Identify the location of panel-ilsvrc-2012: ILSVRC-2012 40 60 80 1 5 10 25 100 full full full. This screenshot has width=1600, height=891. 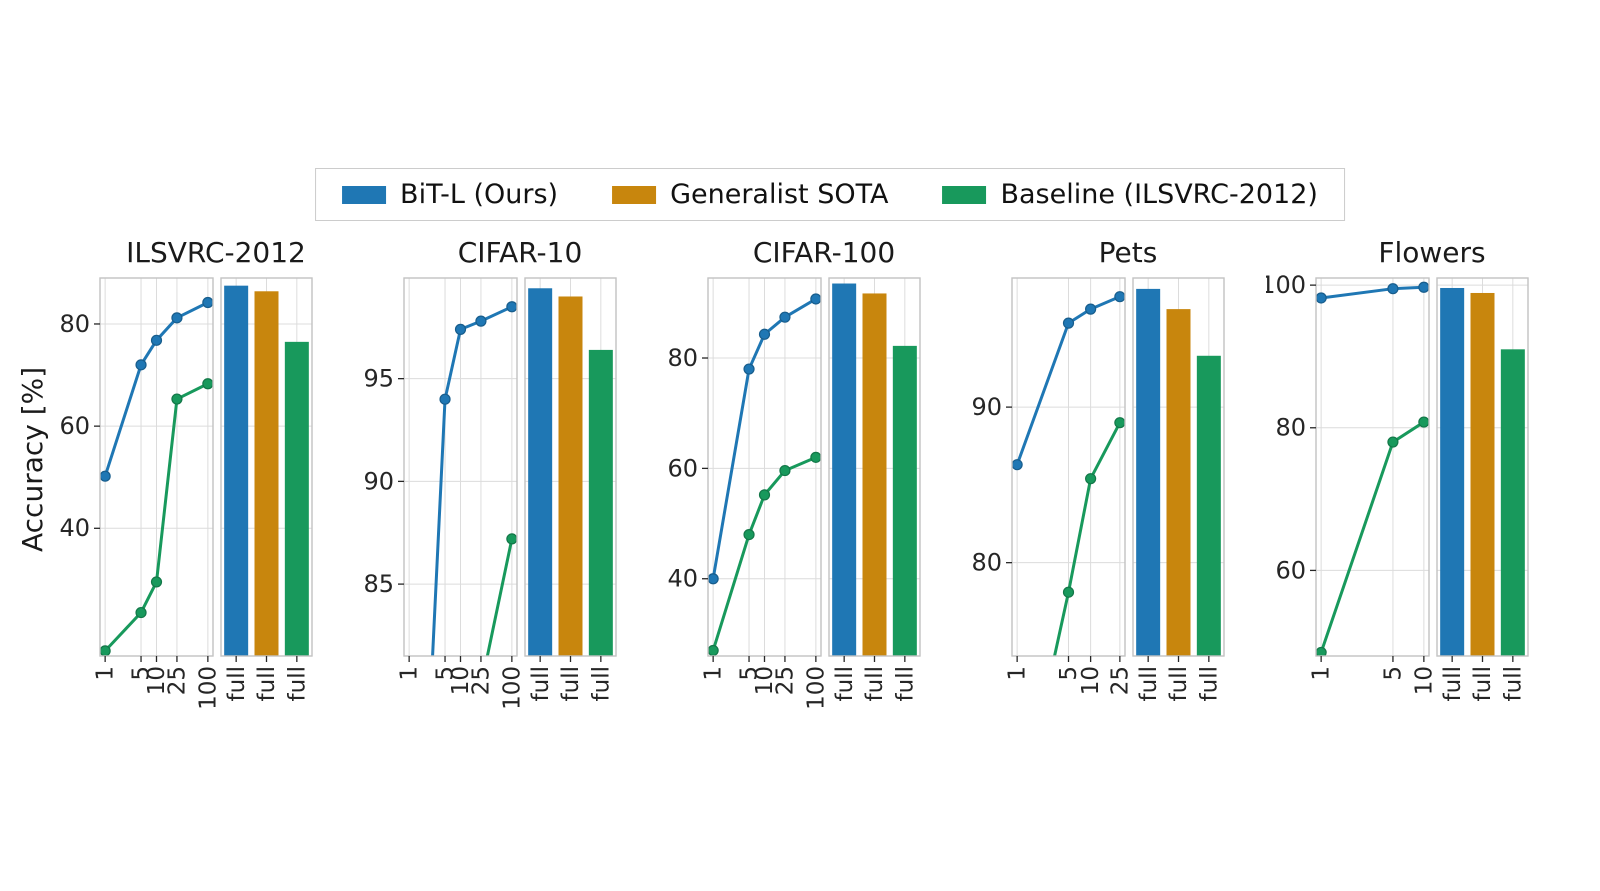
(196, 488).